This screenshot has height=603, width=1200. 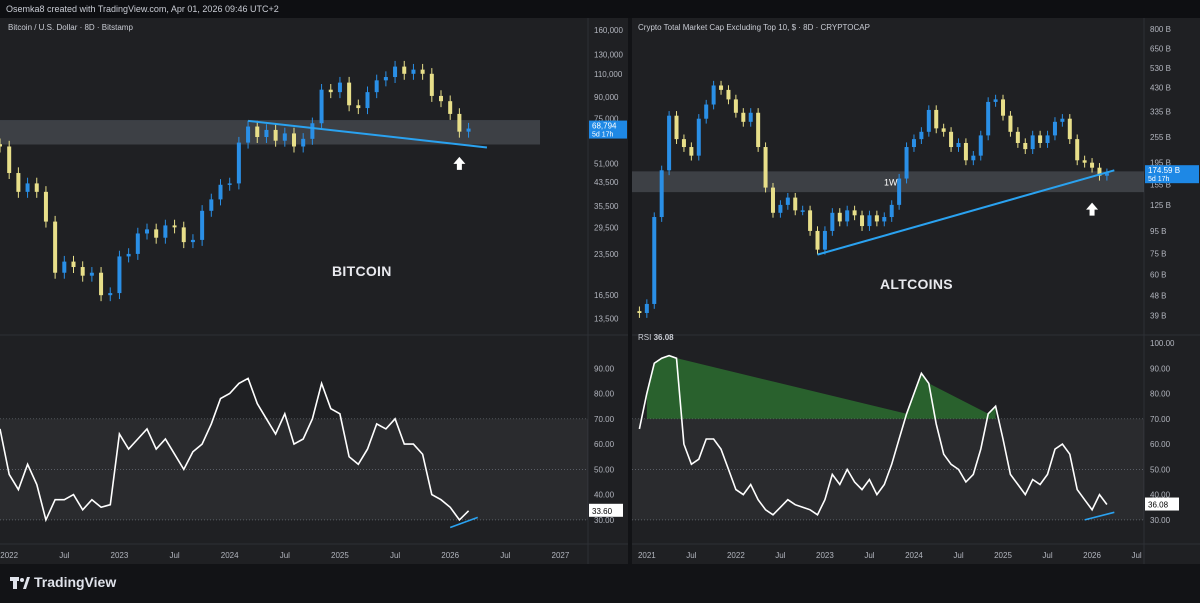 I want to click on price-axis-tick-8: 125 B, so click(x=1160, y=205).